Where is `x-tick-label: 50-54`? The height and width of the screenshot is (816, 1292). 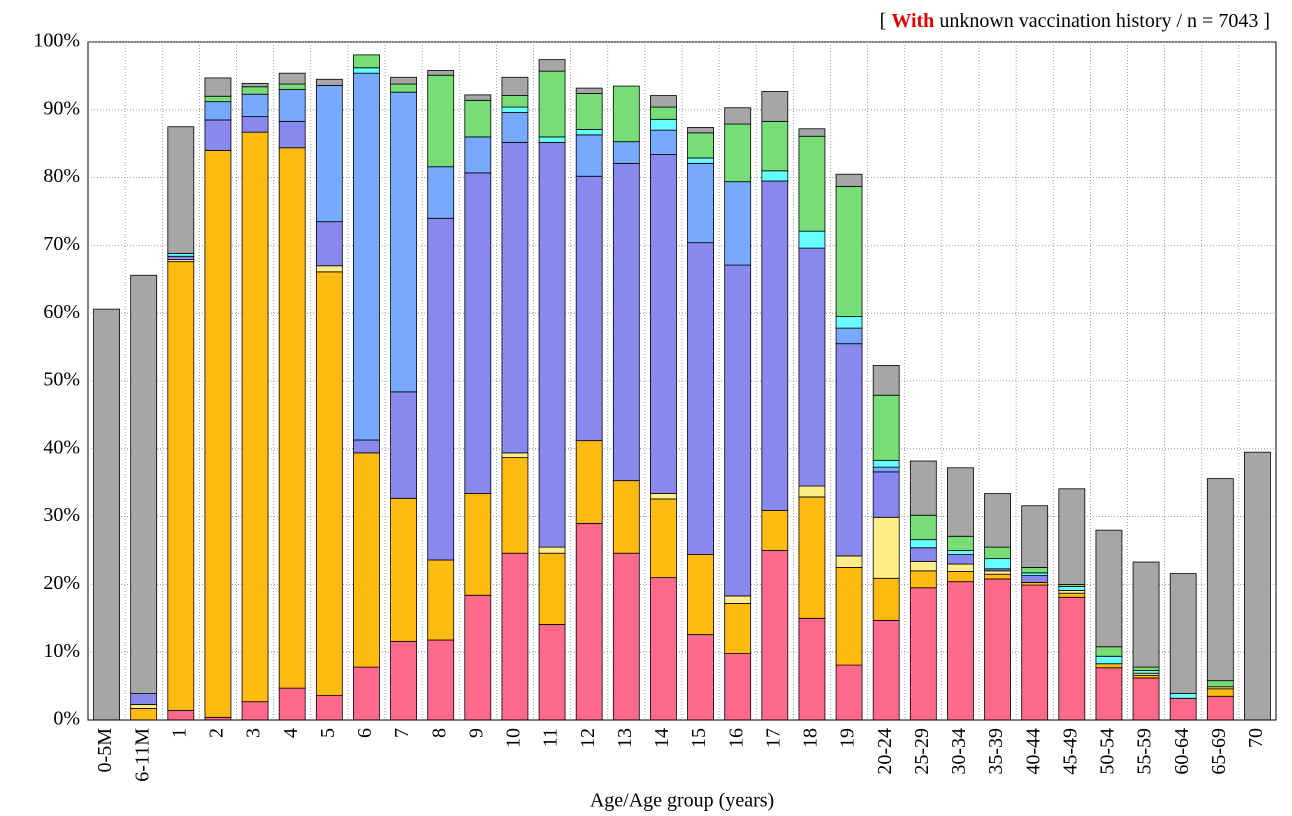 x-tick-label: 50-54 is located at coordinates (1108, 751).